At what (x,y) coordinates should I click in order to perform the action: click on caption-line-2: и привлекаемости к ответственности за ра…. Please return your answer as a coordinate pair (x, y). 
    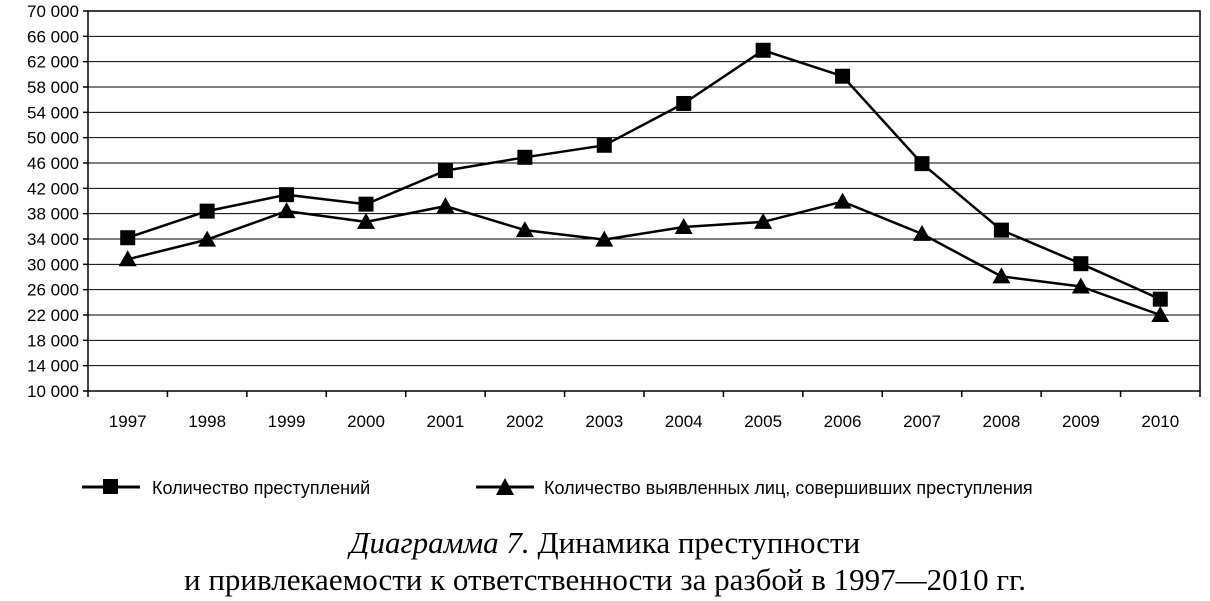
    Looking at the image, I should click on (605, 579).